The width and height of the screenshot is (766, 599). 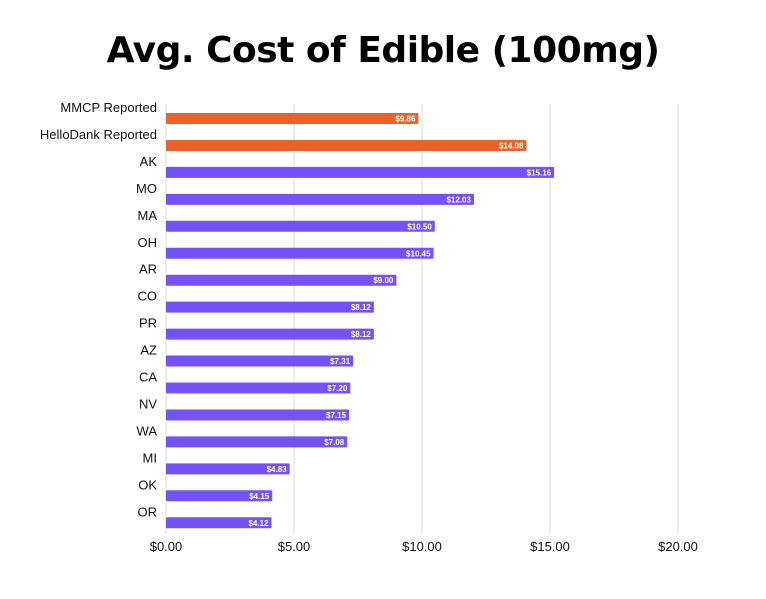 What do you see at coordinates (148, 511) in the screenshot?
I see `category-label: OR` at bounding box center [148, 511].